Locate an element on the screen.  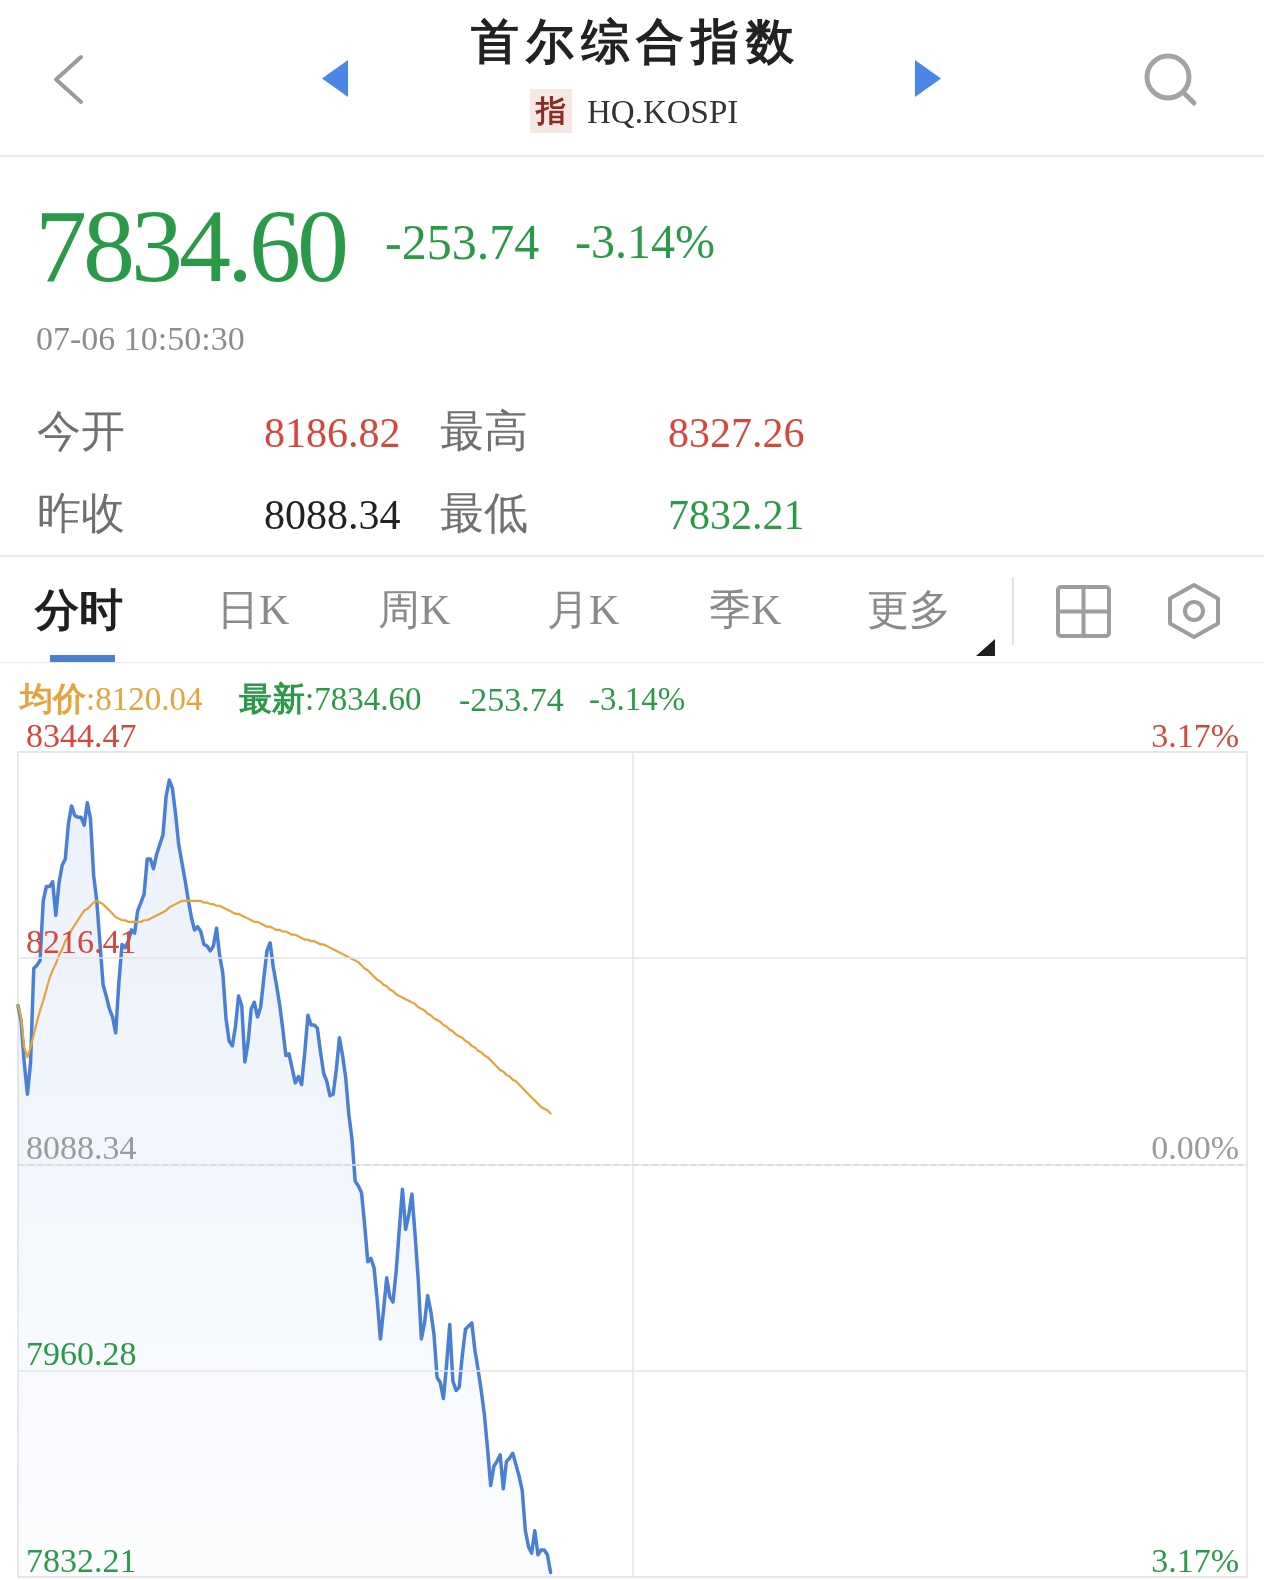
text: 指 is located at coordinates (551, 111).